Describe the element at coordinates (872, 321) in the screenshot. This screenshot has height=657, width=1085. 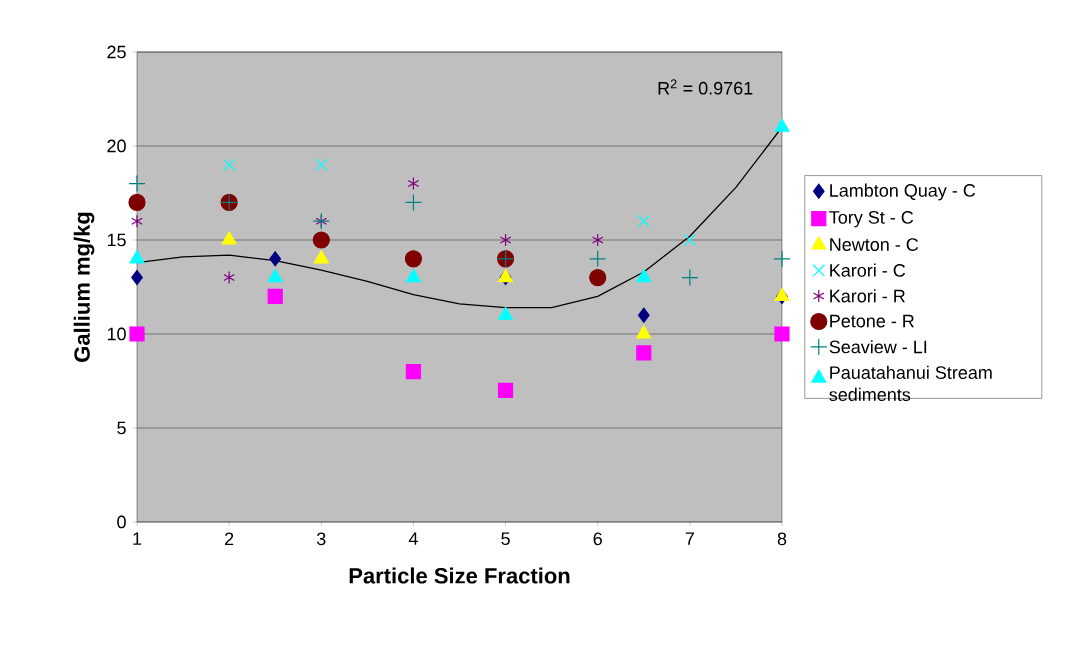
I see `legend-label: Petone - R` at that location.